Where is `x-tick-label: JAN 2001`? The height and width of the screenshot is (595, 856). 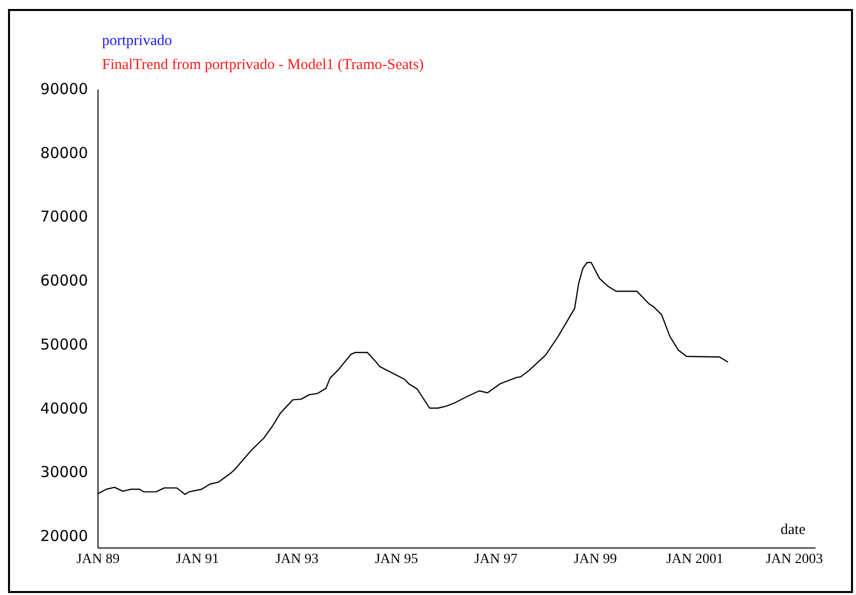
x-tick-label: JAN 2001 is located at coordinates (695, 560).